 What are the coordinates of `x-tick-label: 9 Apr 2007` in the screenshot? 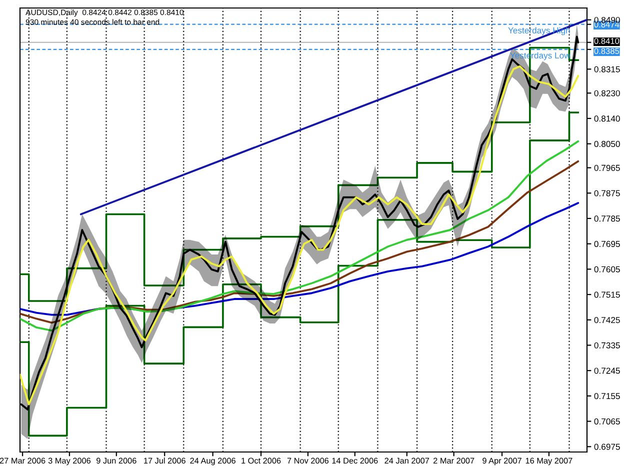 It's located at (502, 462).